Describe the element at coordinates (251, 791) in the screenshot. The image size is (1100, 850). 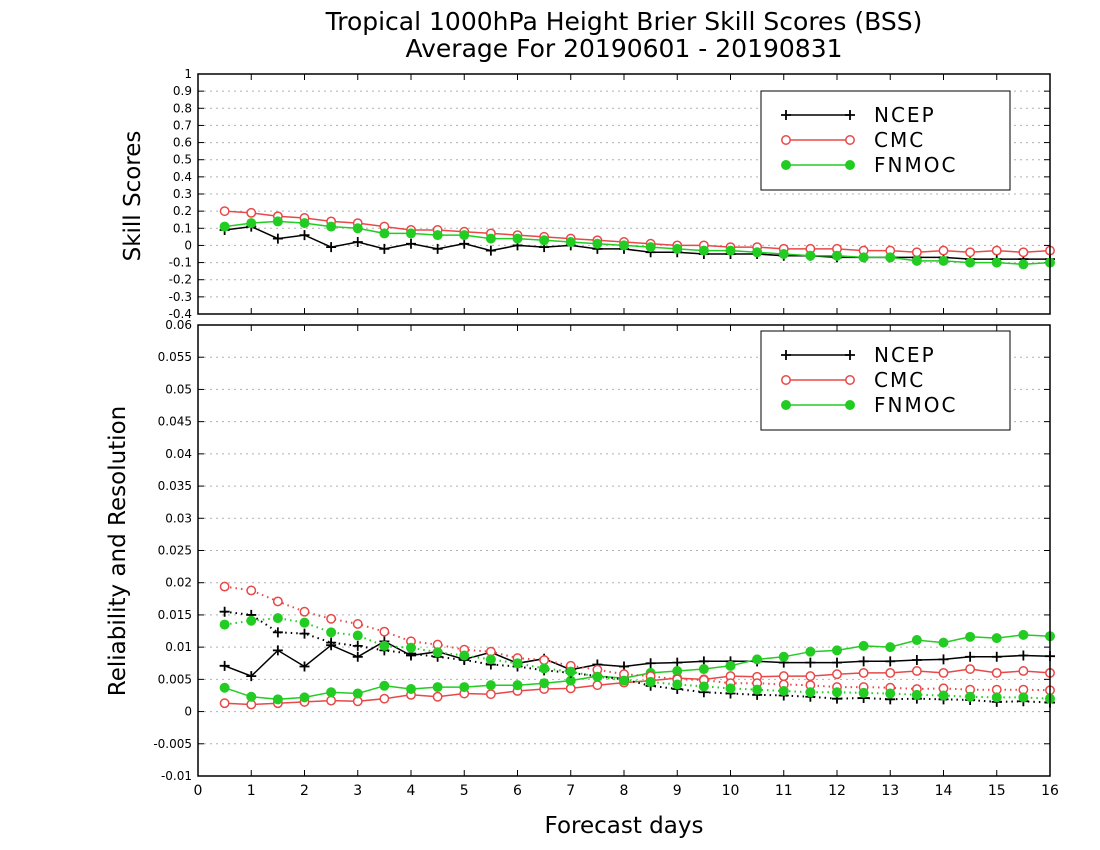
I see `x-tick-label: 1` at that location.